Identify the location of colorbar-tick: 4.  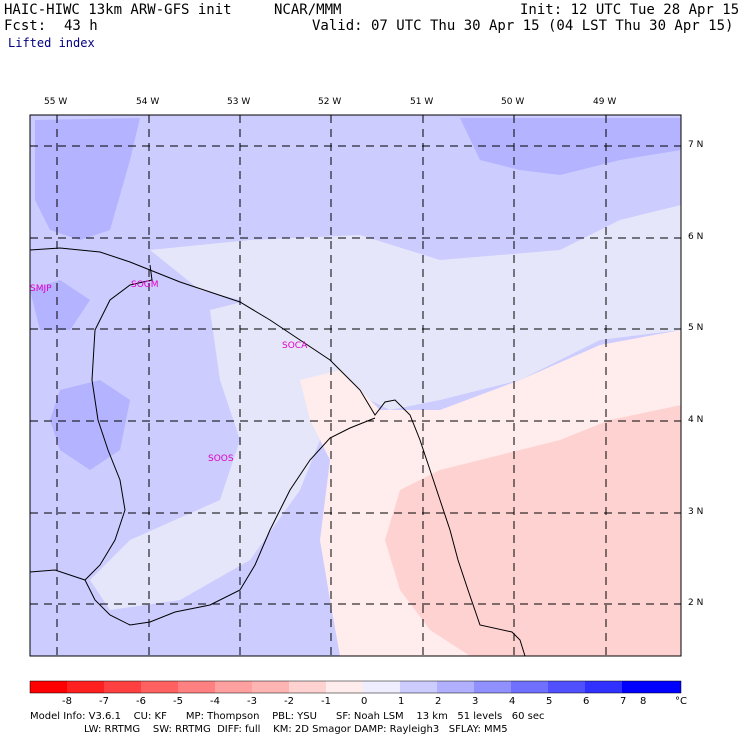
(512, 701).